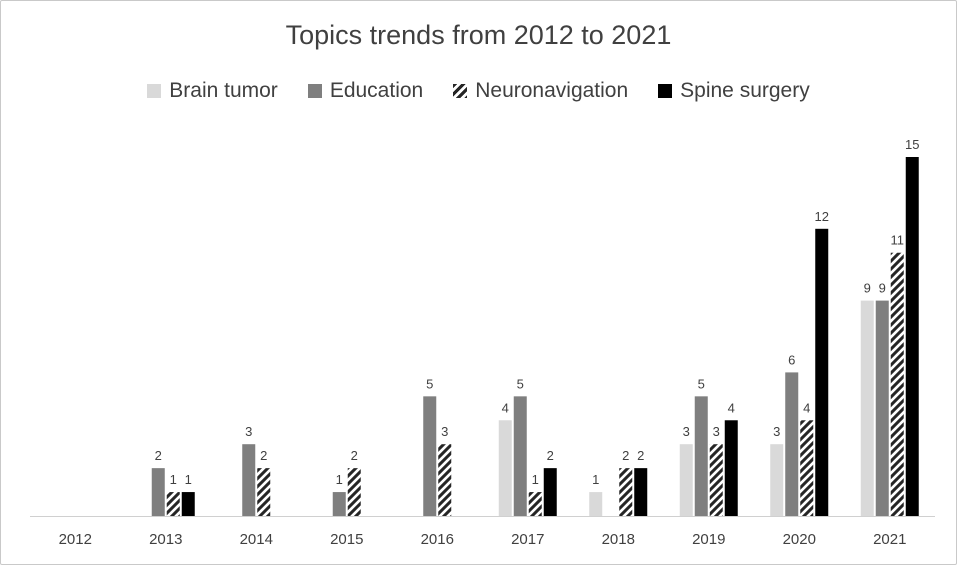 The height and width of the screenshot is (565, 957). Describe the element at coordinates (626, 492) in the screenshot. I see `bar-neuronavigation-2018` at that location.